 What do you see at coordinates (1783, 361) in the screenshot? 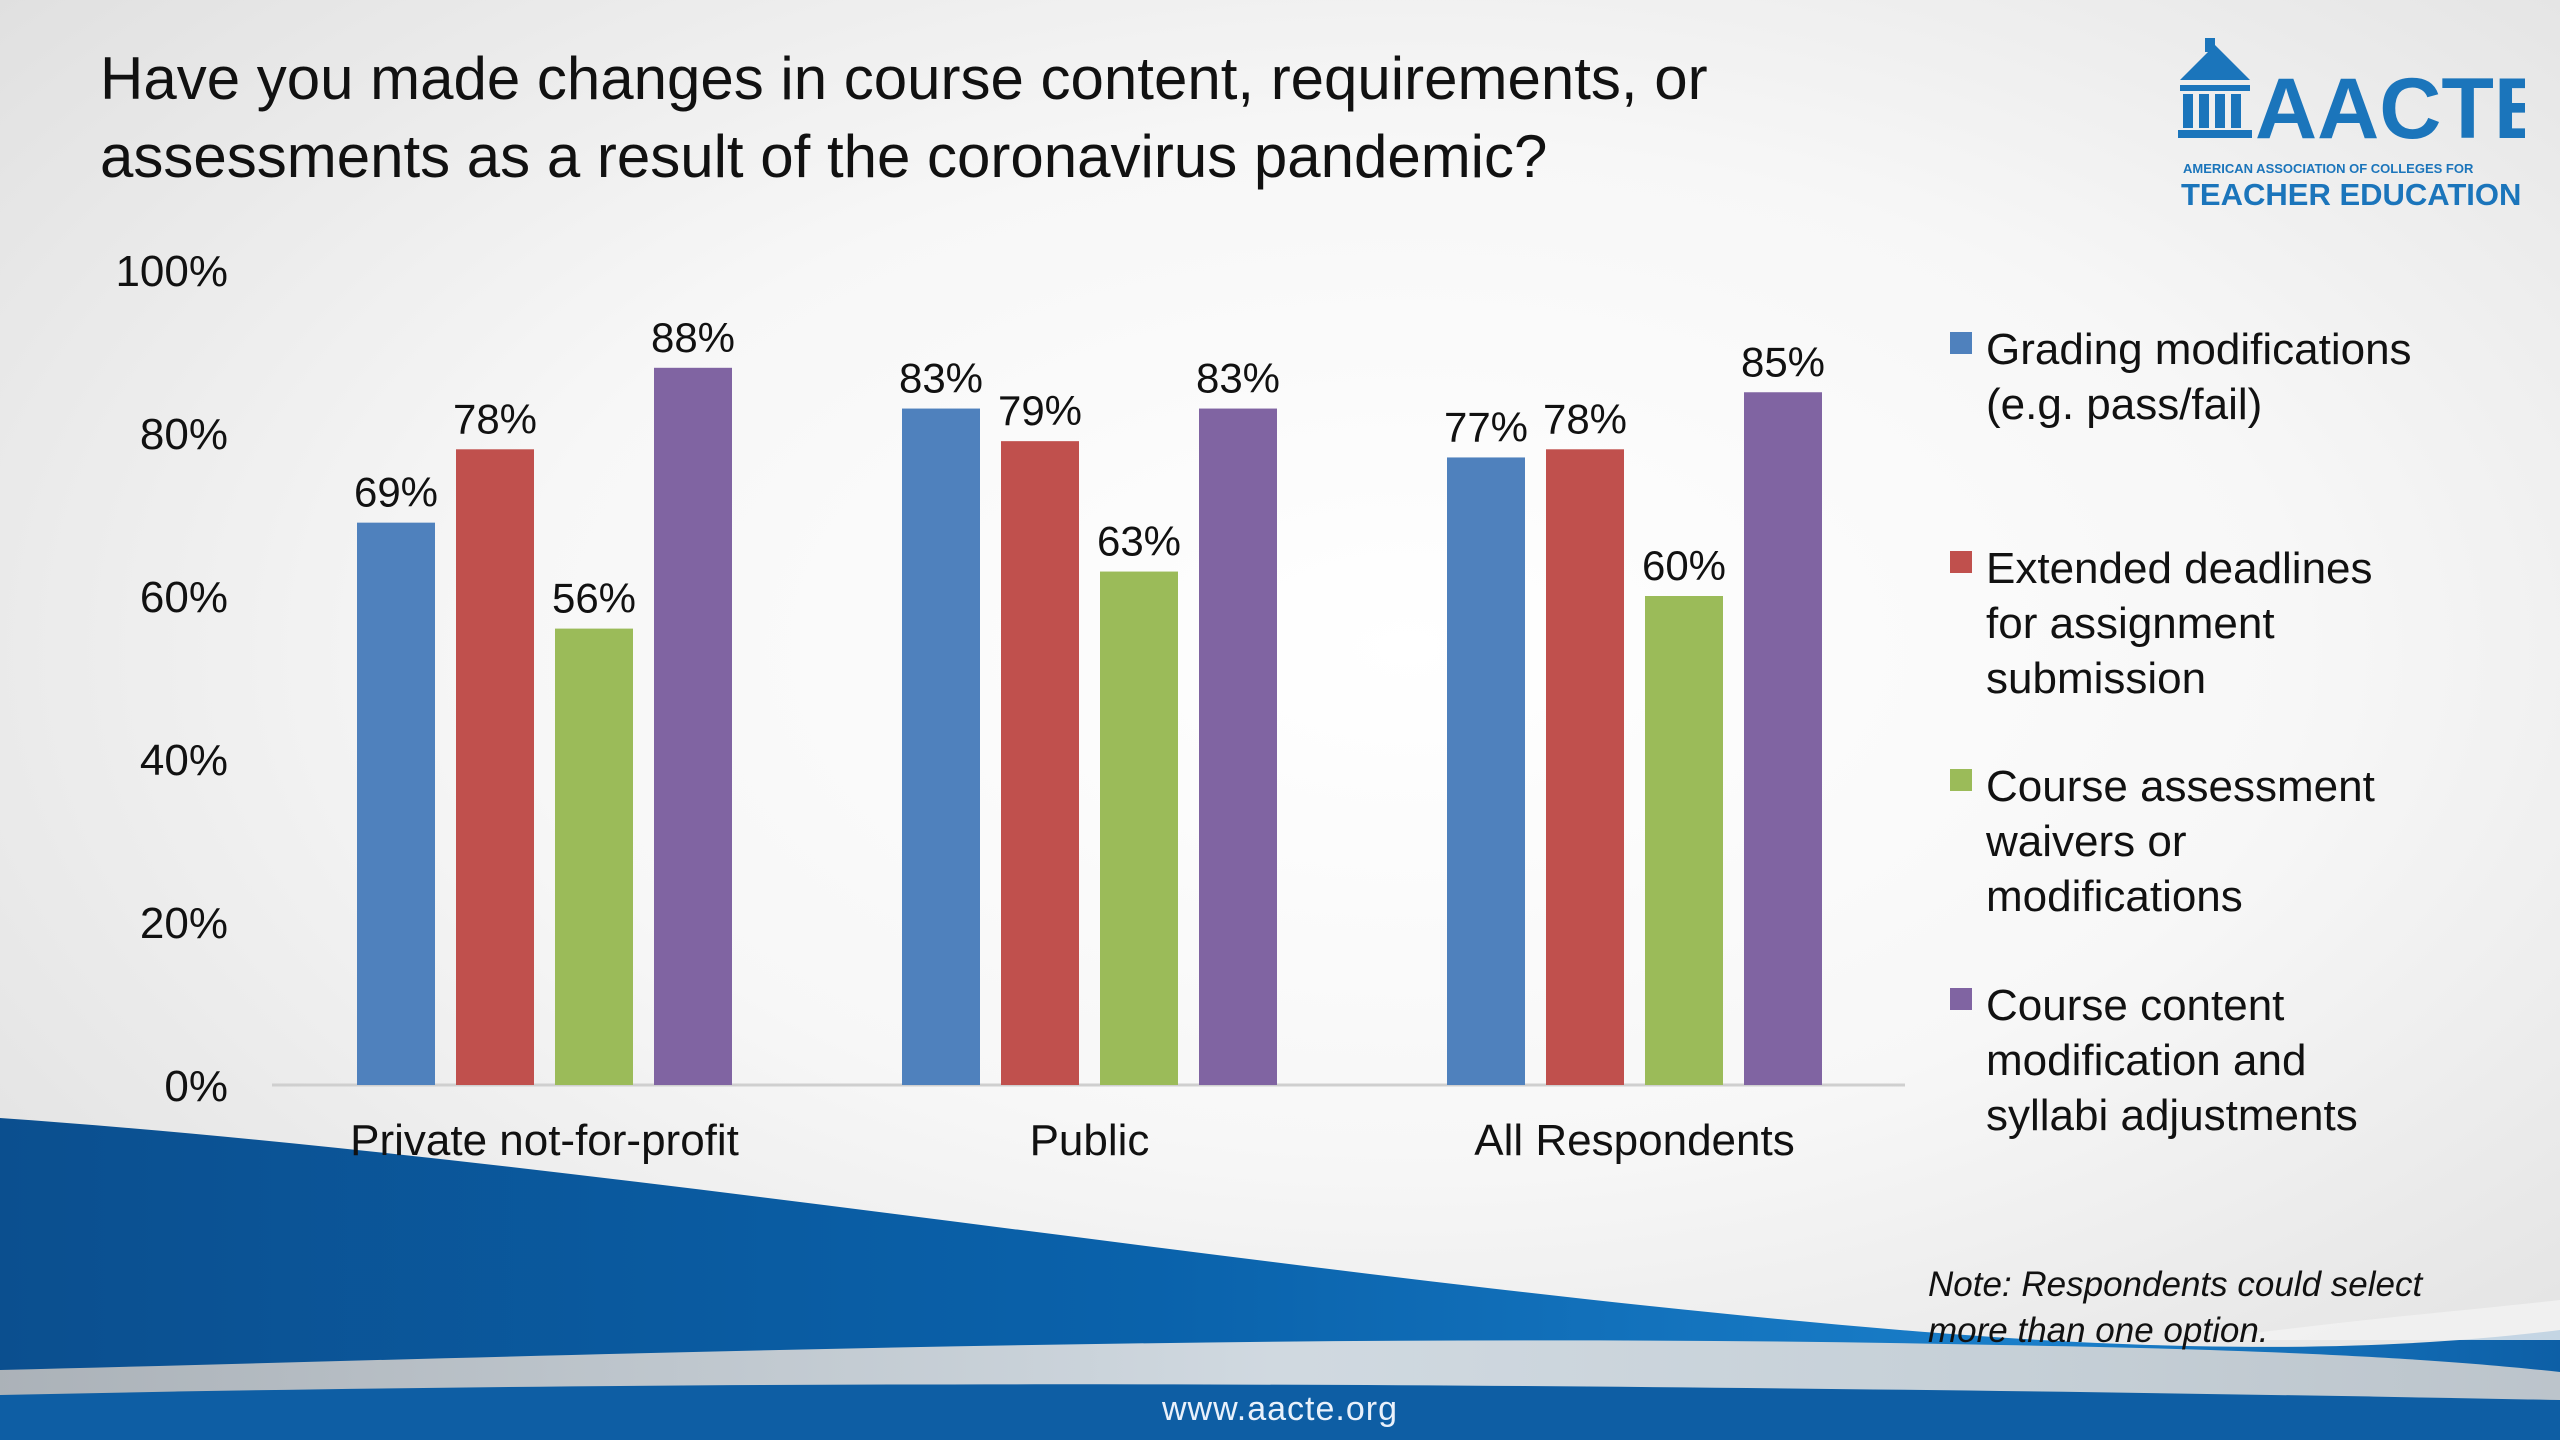
I see `data-label: 85%` at bounding box center [1783, 361].